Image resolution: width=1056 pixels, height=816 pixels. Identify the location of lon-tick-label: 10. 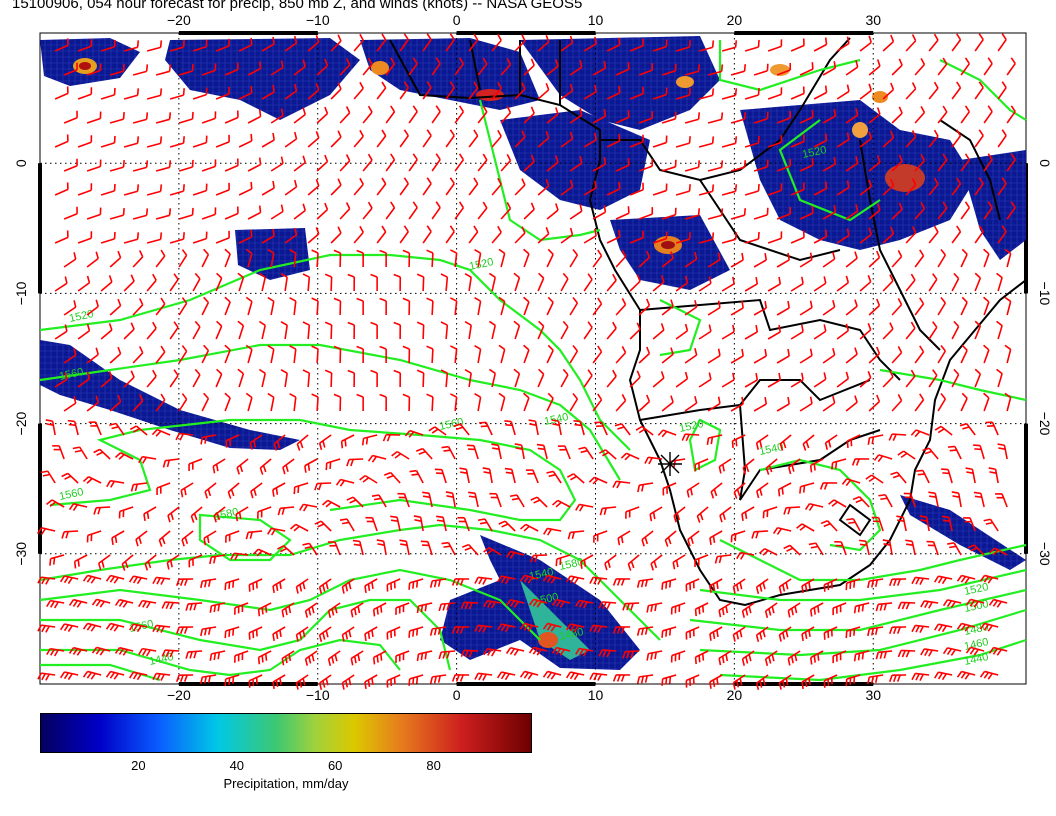
(596, 695).